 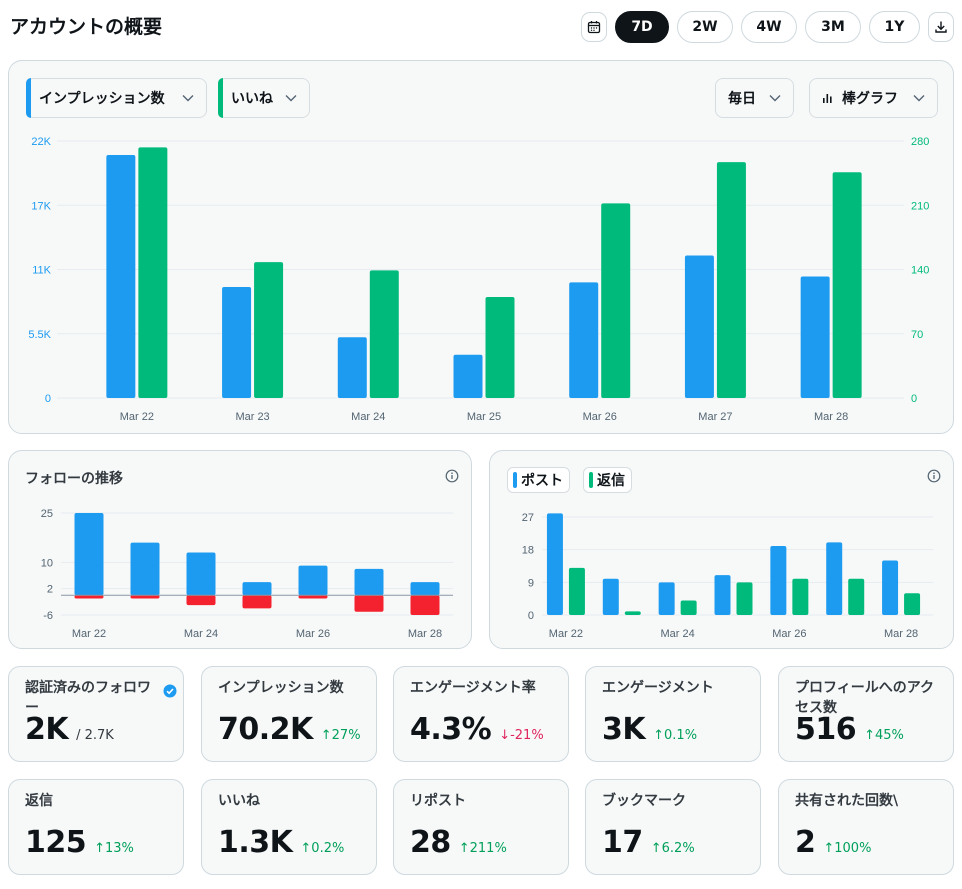 What do you see at coordinates (96, 827) in the screenshot?
I see `stat-card-replies: 返信 125 ↑13%` at bounding box center [96, 827].